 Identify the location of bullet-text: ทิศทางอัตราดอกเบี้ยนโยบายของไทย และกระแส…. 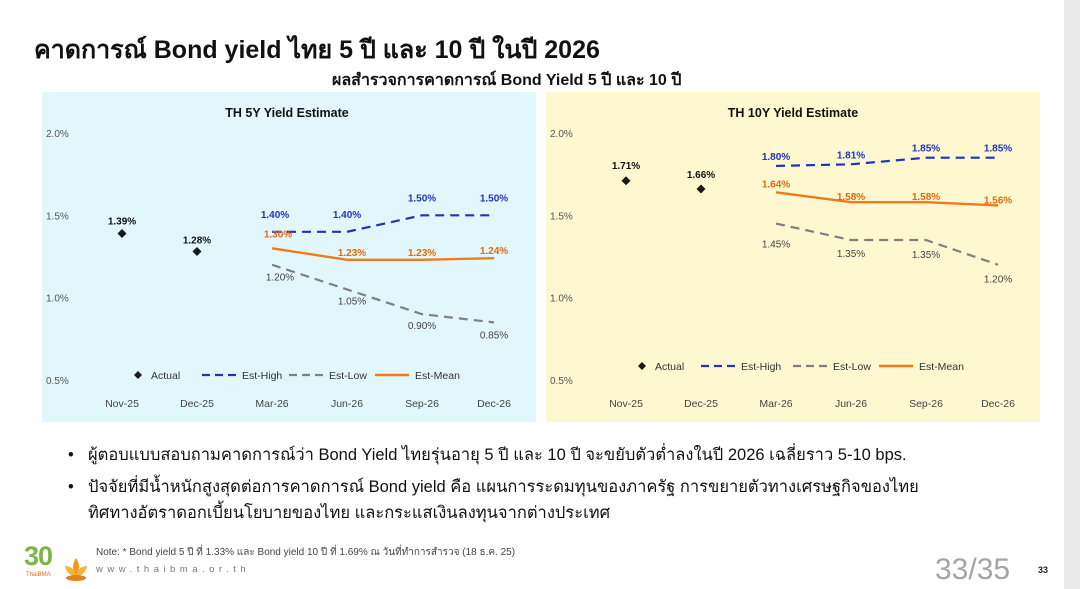
(349, 513).